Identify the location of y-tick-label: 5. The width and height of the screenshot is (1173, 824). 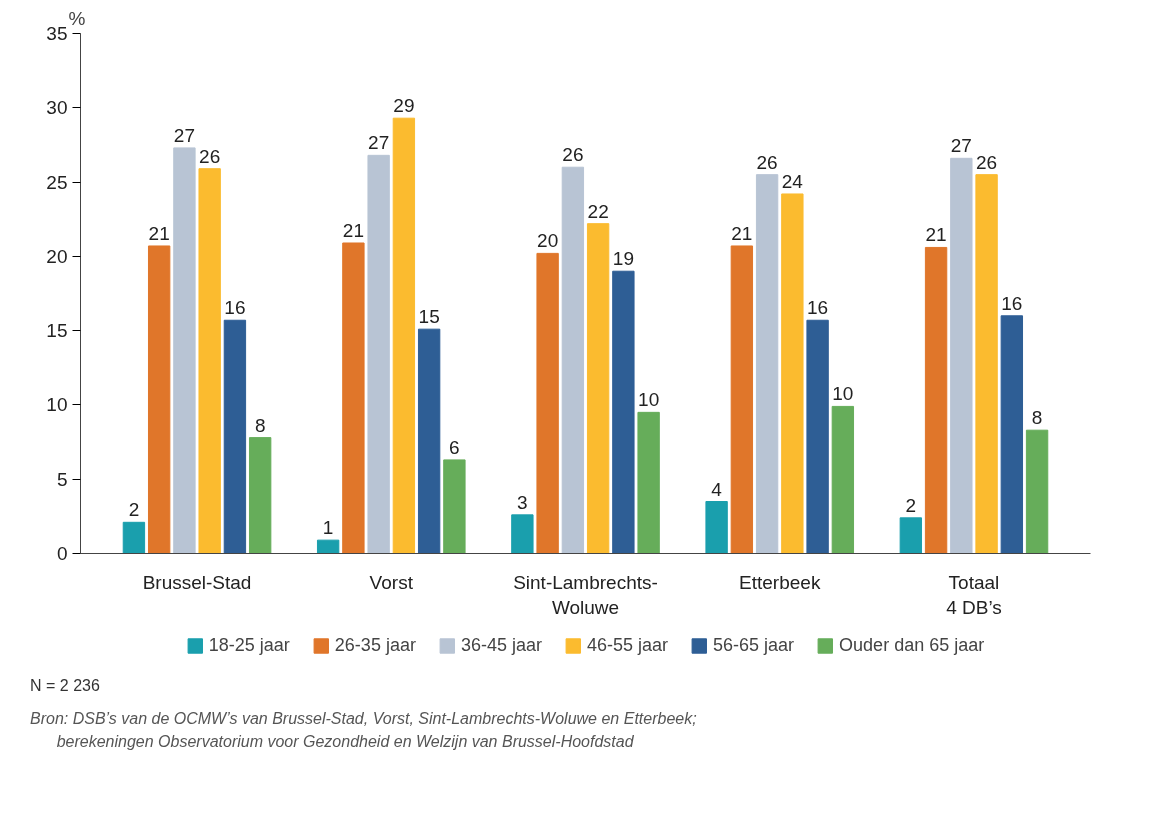
(62, 479).